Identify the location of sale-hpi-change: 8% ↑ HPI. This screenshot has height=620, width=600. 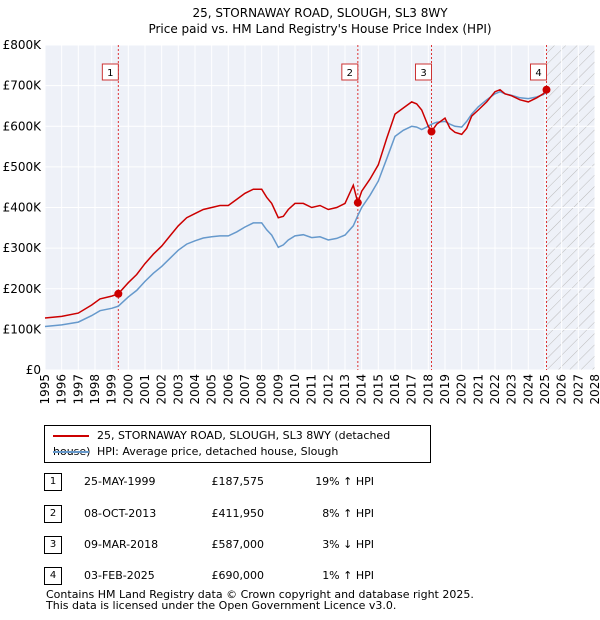
(348, 513).